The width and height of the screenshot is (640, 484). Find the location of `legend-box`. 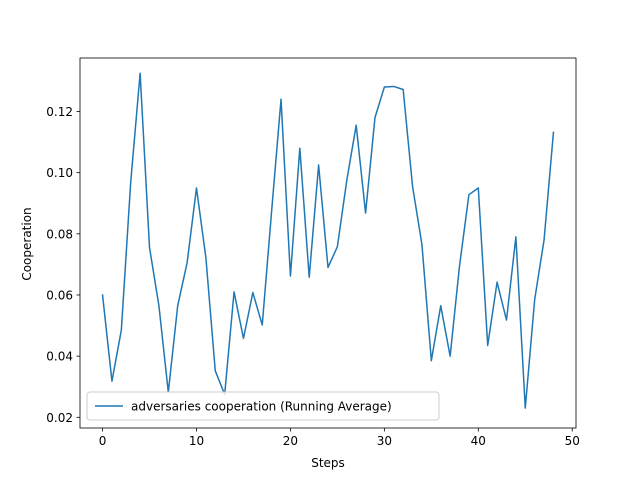

legend-box is located at coordinates (263, 406).